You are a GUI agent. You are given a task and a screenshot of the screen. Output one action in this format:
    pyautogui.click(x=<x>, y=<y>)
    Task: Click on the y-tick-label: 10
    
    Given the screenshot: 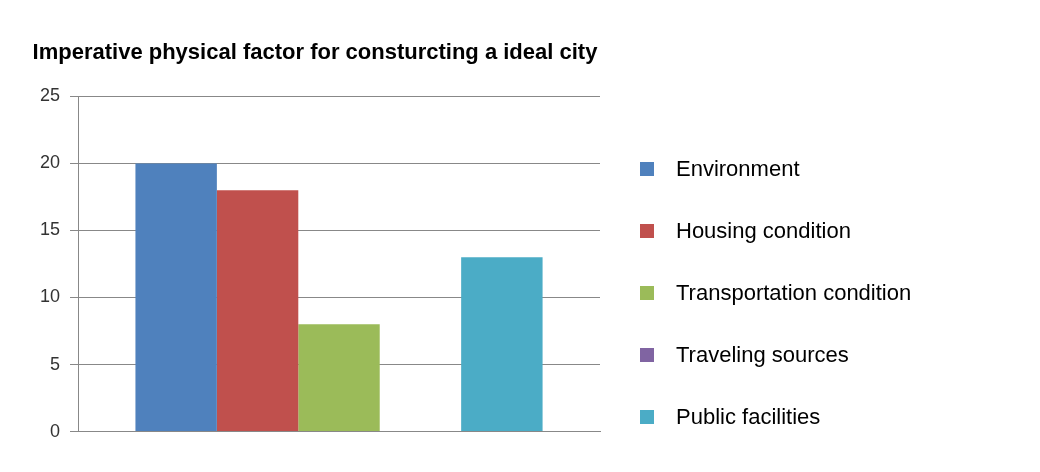 What is the action you would take?
    pyautogui.click(x=50, y=296)
    